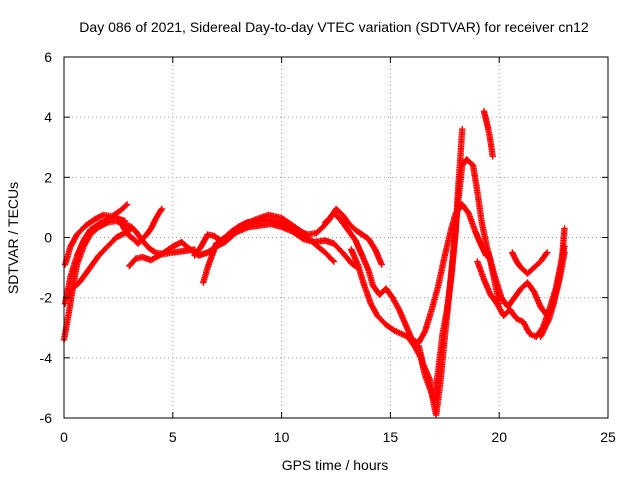 The height and width of the screenshot is (480, 640). I want to click on y-tick-label: -2, so click(46, 298).